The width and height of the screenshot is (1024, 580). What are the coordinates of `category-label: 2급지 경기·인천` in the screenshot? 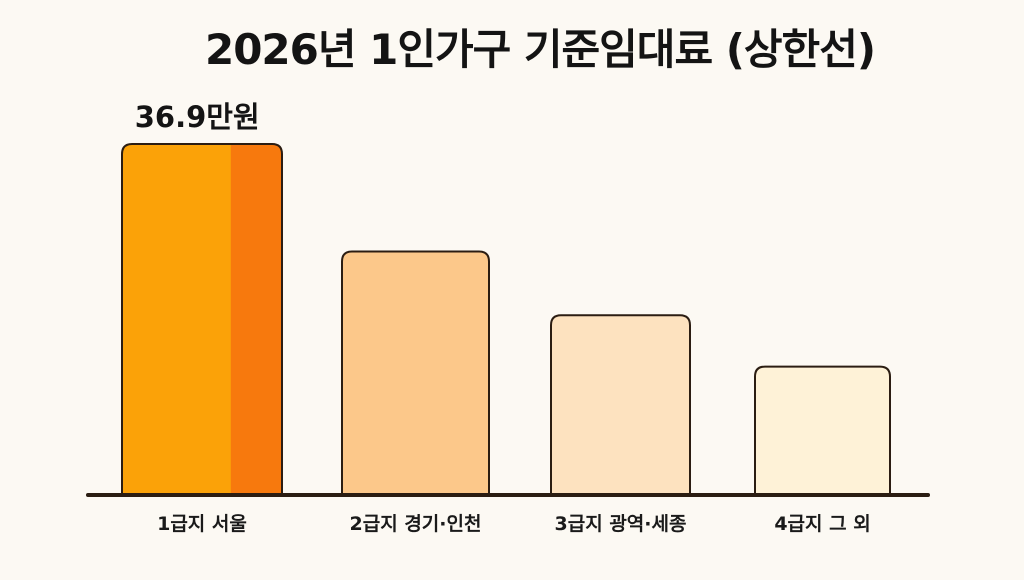 It's located at (416, 524).